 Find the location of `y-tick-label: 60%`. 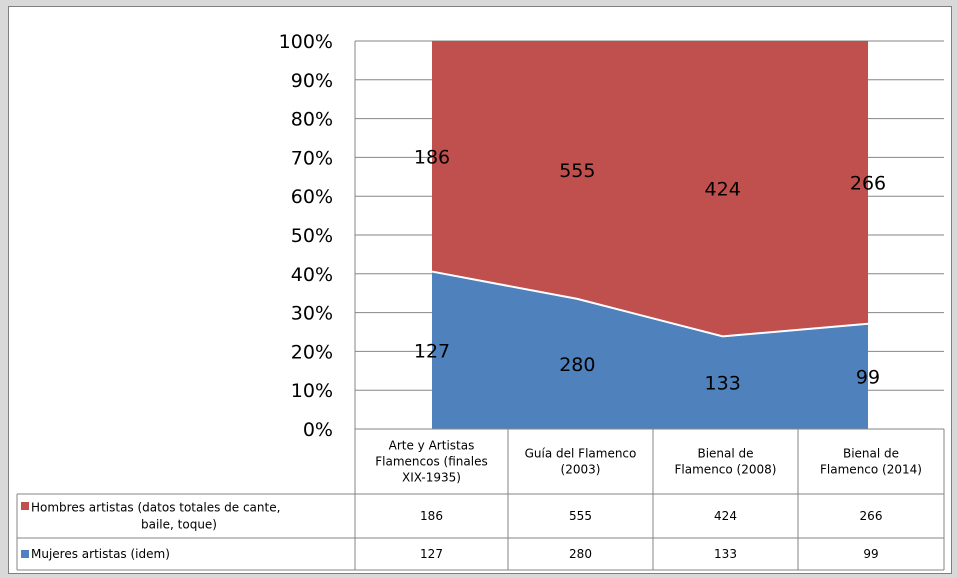

y-tick-label: 60% is located at coordinates (312, 197).